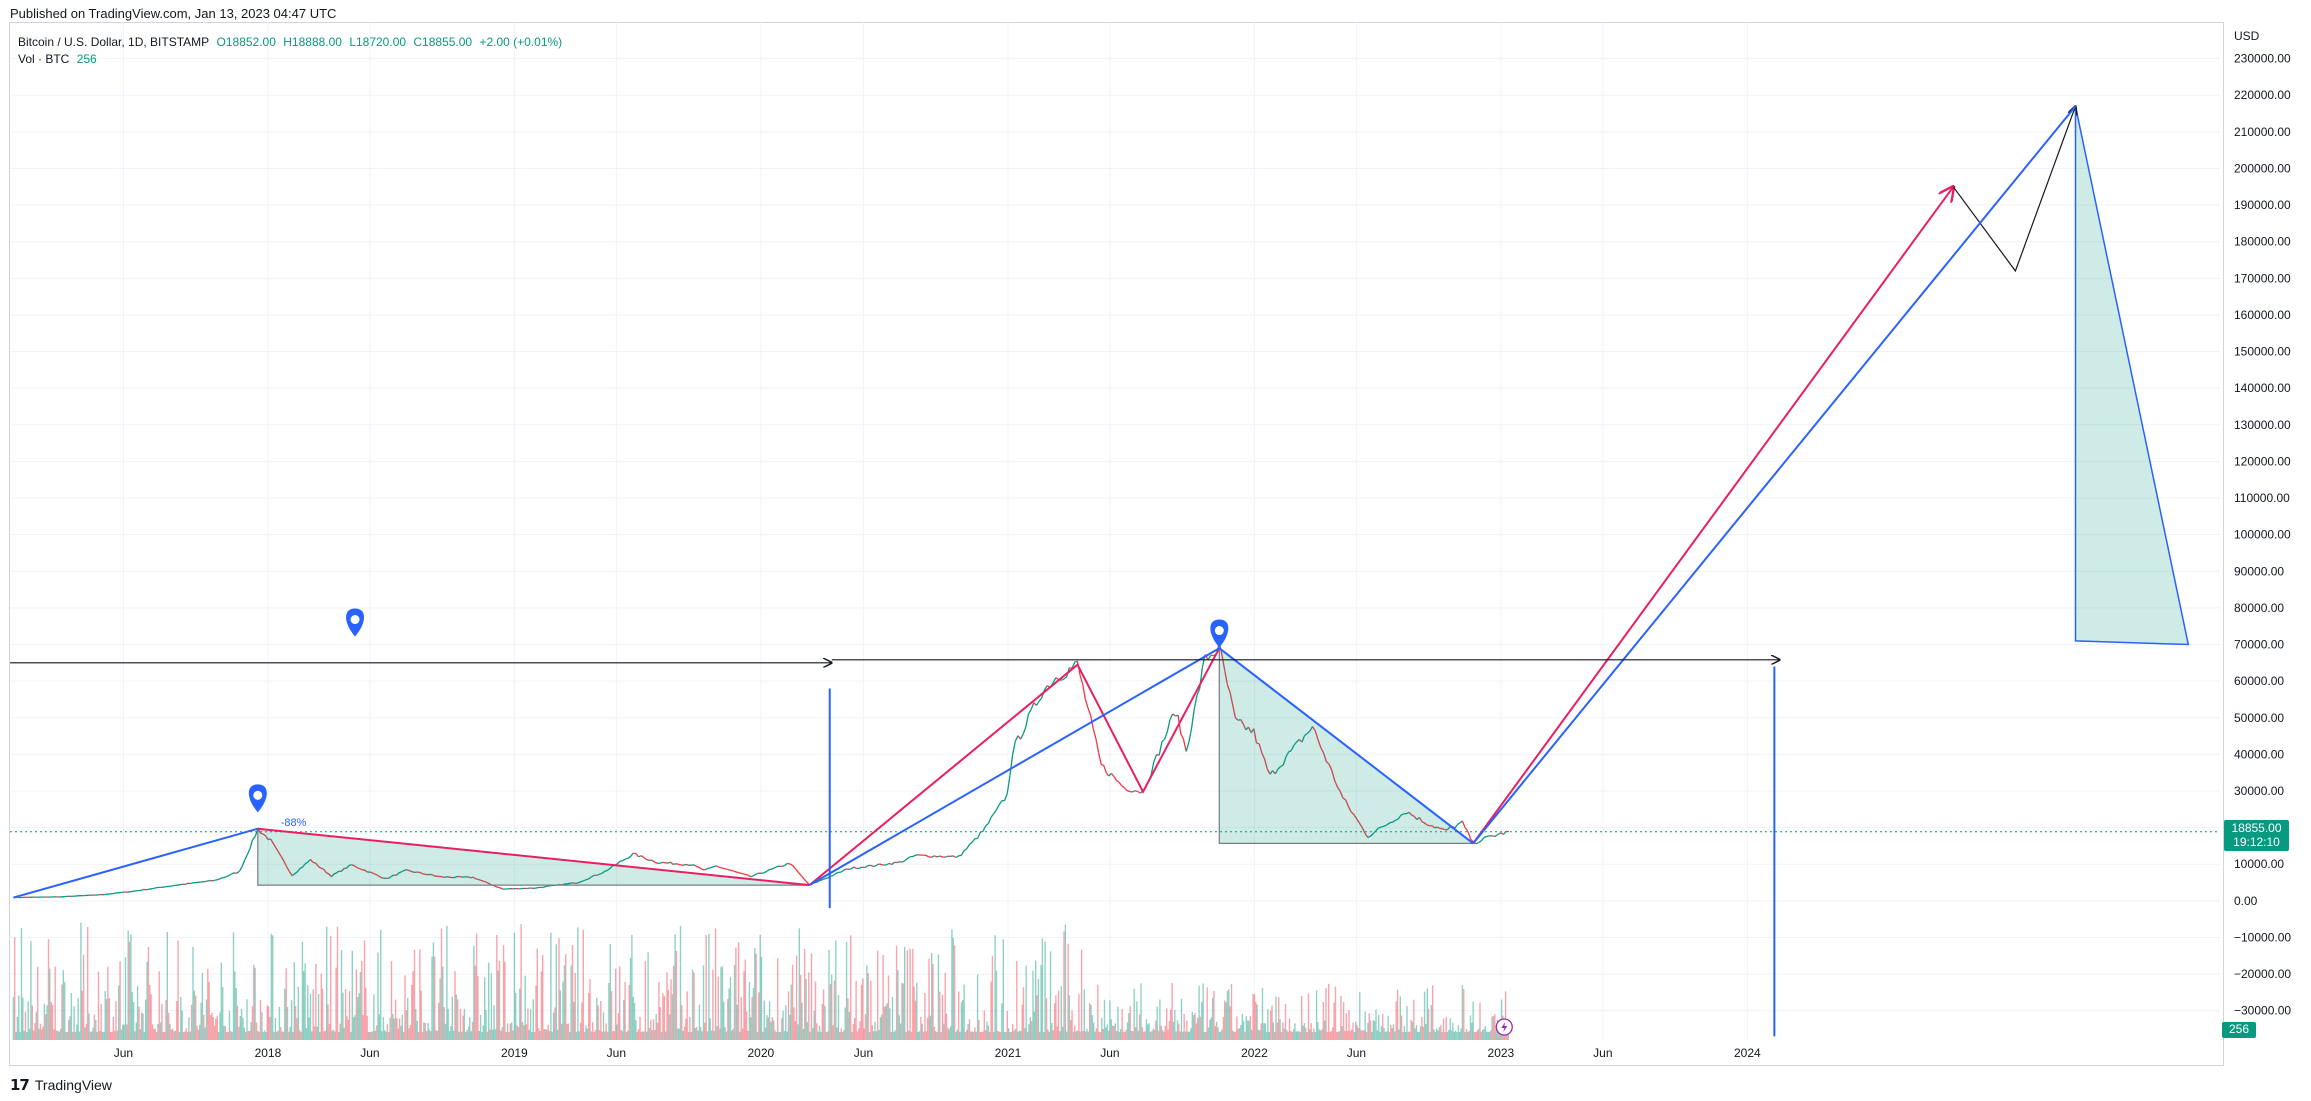 This screenshot has height=1101, width=2311. What do you see at coordinates (2262, 95) in the screenshot?
I see `y-tick-label: 220000.00` at bounding box center [2262, 95].